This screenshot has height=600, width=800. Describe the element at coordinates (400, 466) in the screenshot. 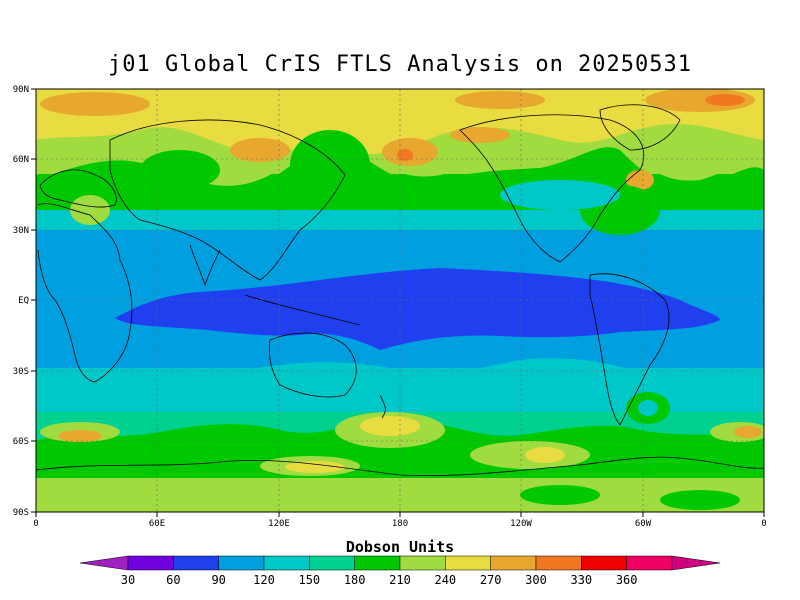

I see `coast-antarctica` at that location.